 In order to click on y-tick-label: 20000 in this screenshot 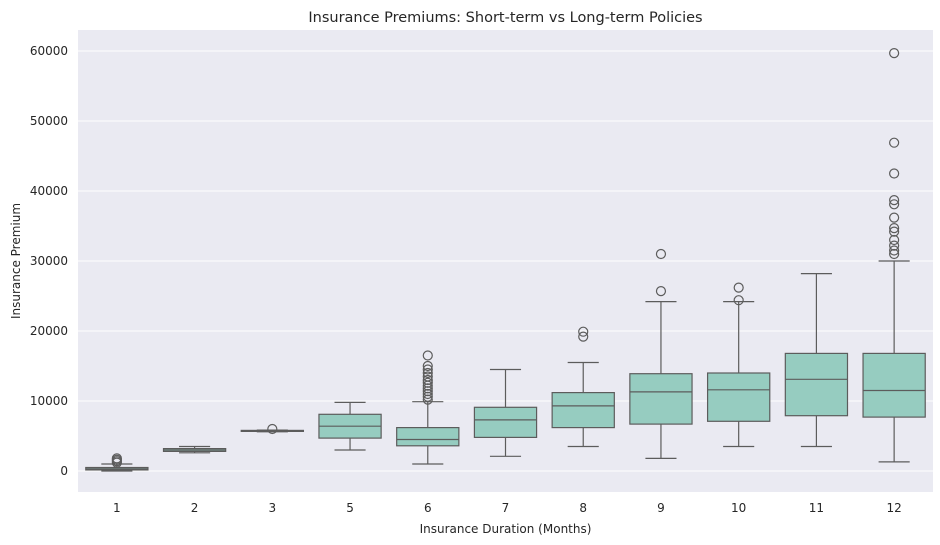, I will do `click(49, 331)`.